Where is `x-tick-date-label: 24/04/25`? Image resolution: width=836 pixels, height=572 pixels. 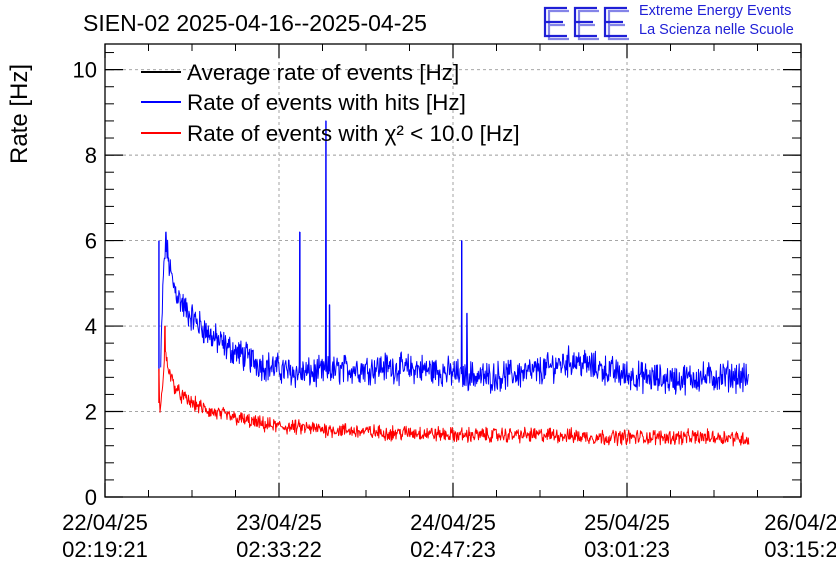
x-tick-date-label: 24/04/25 is located at coordinates (453, 522).